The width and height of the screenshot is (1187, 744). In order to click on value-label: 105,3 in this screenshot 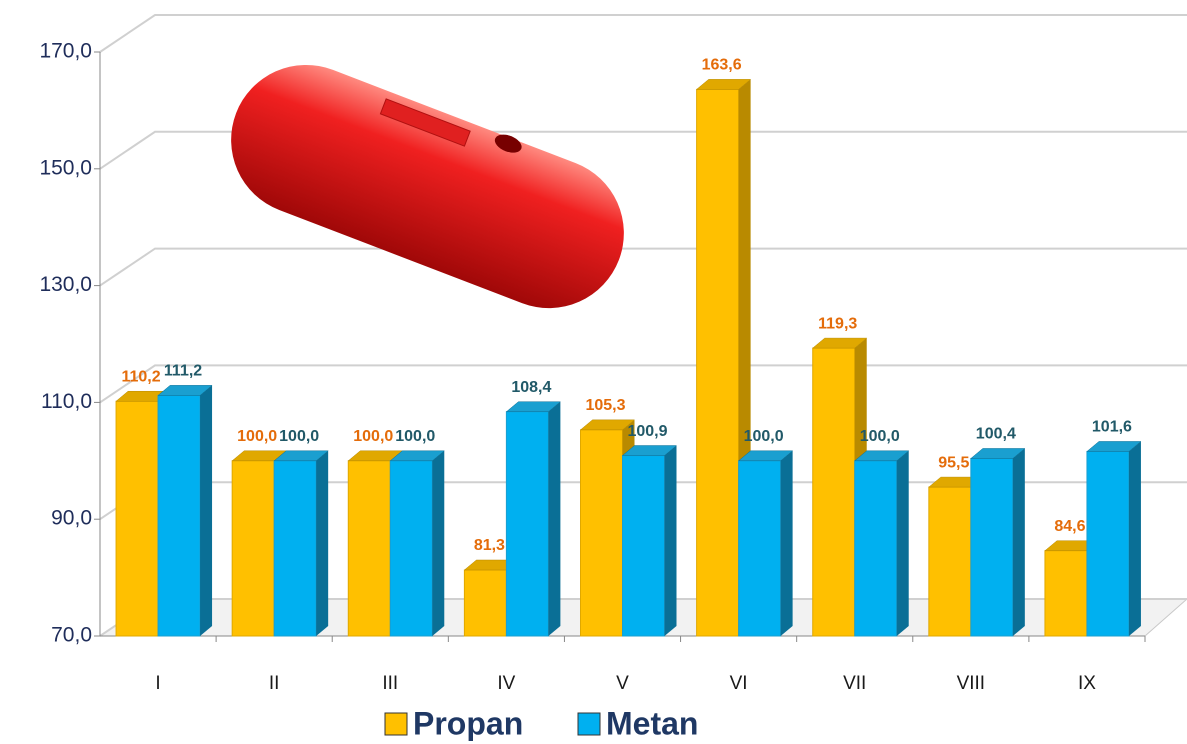, I will do `click(605, 405)`.